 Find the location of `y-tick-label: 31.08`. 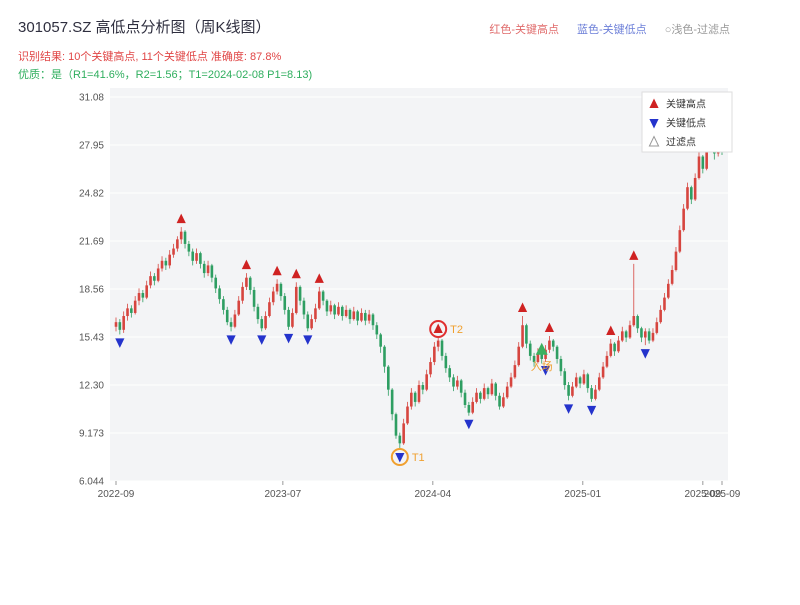

y-tick-label: 31.08 is located at coordinates (91, 98).